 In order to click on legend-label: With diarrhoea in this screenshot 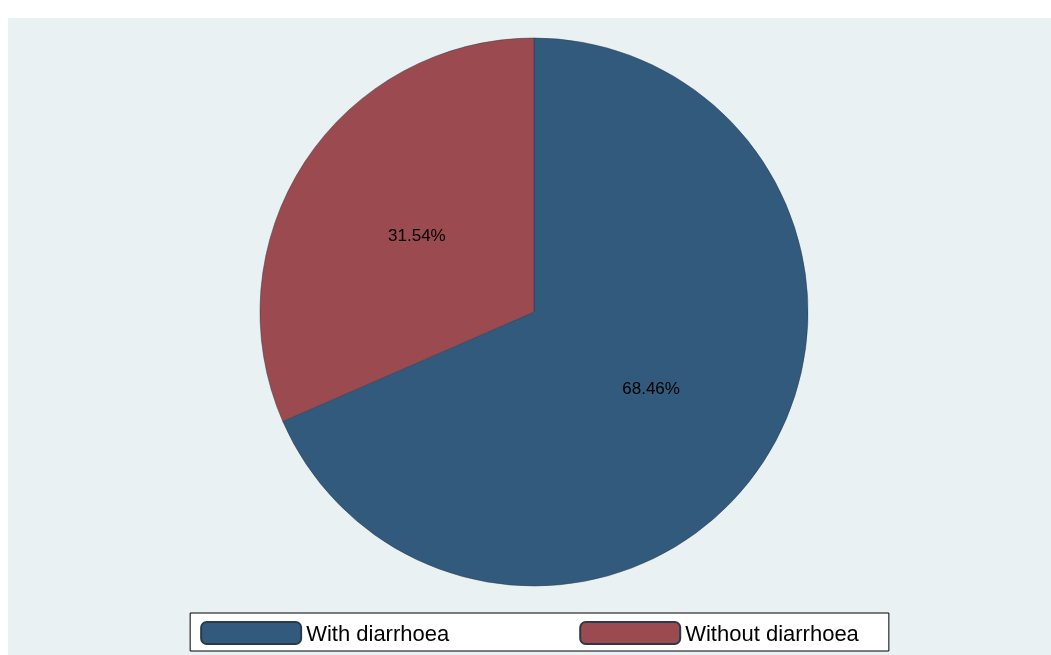, I will do `click(378, 633)`.